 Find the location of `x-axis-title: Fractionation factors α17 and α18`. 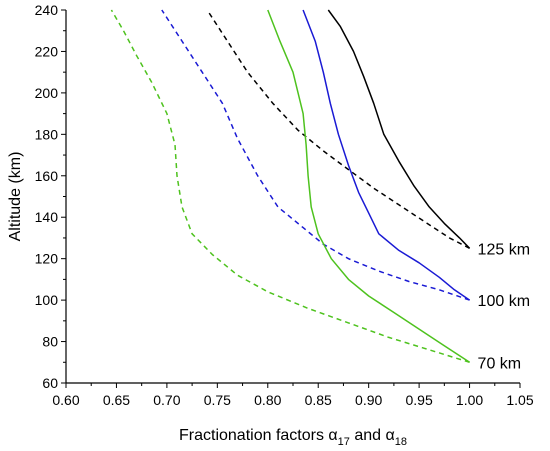

x-axis-title: Fractionation factors α17 and α18 is located at coordinates (293, 437).